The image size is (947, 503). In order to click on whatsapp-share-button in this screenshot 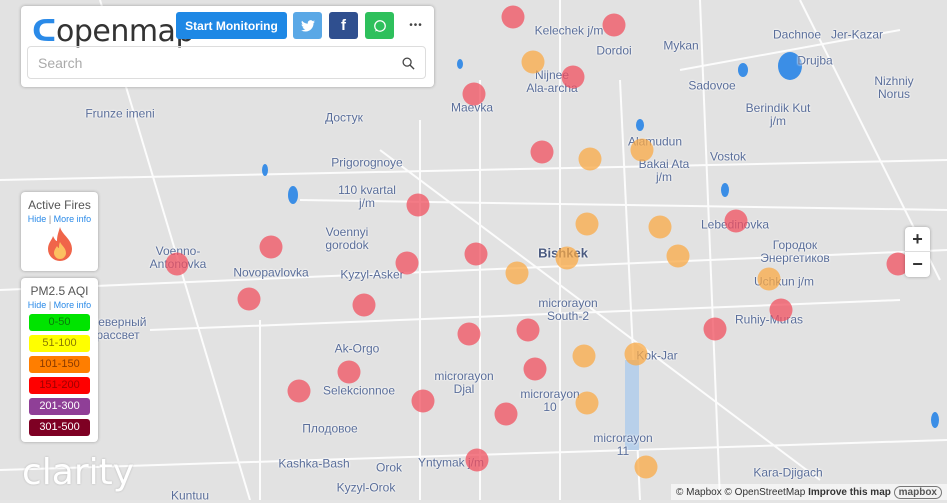, I will do `click(379, 25)`.